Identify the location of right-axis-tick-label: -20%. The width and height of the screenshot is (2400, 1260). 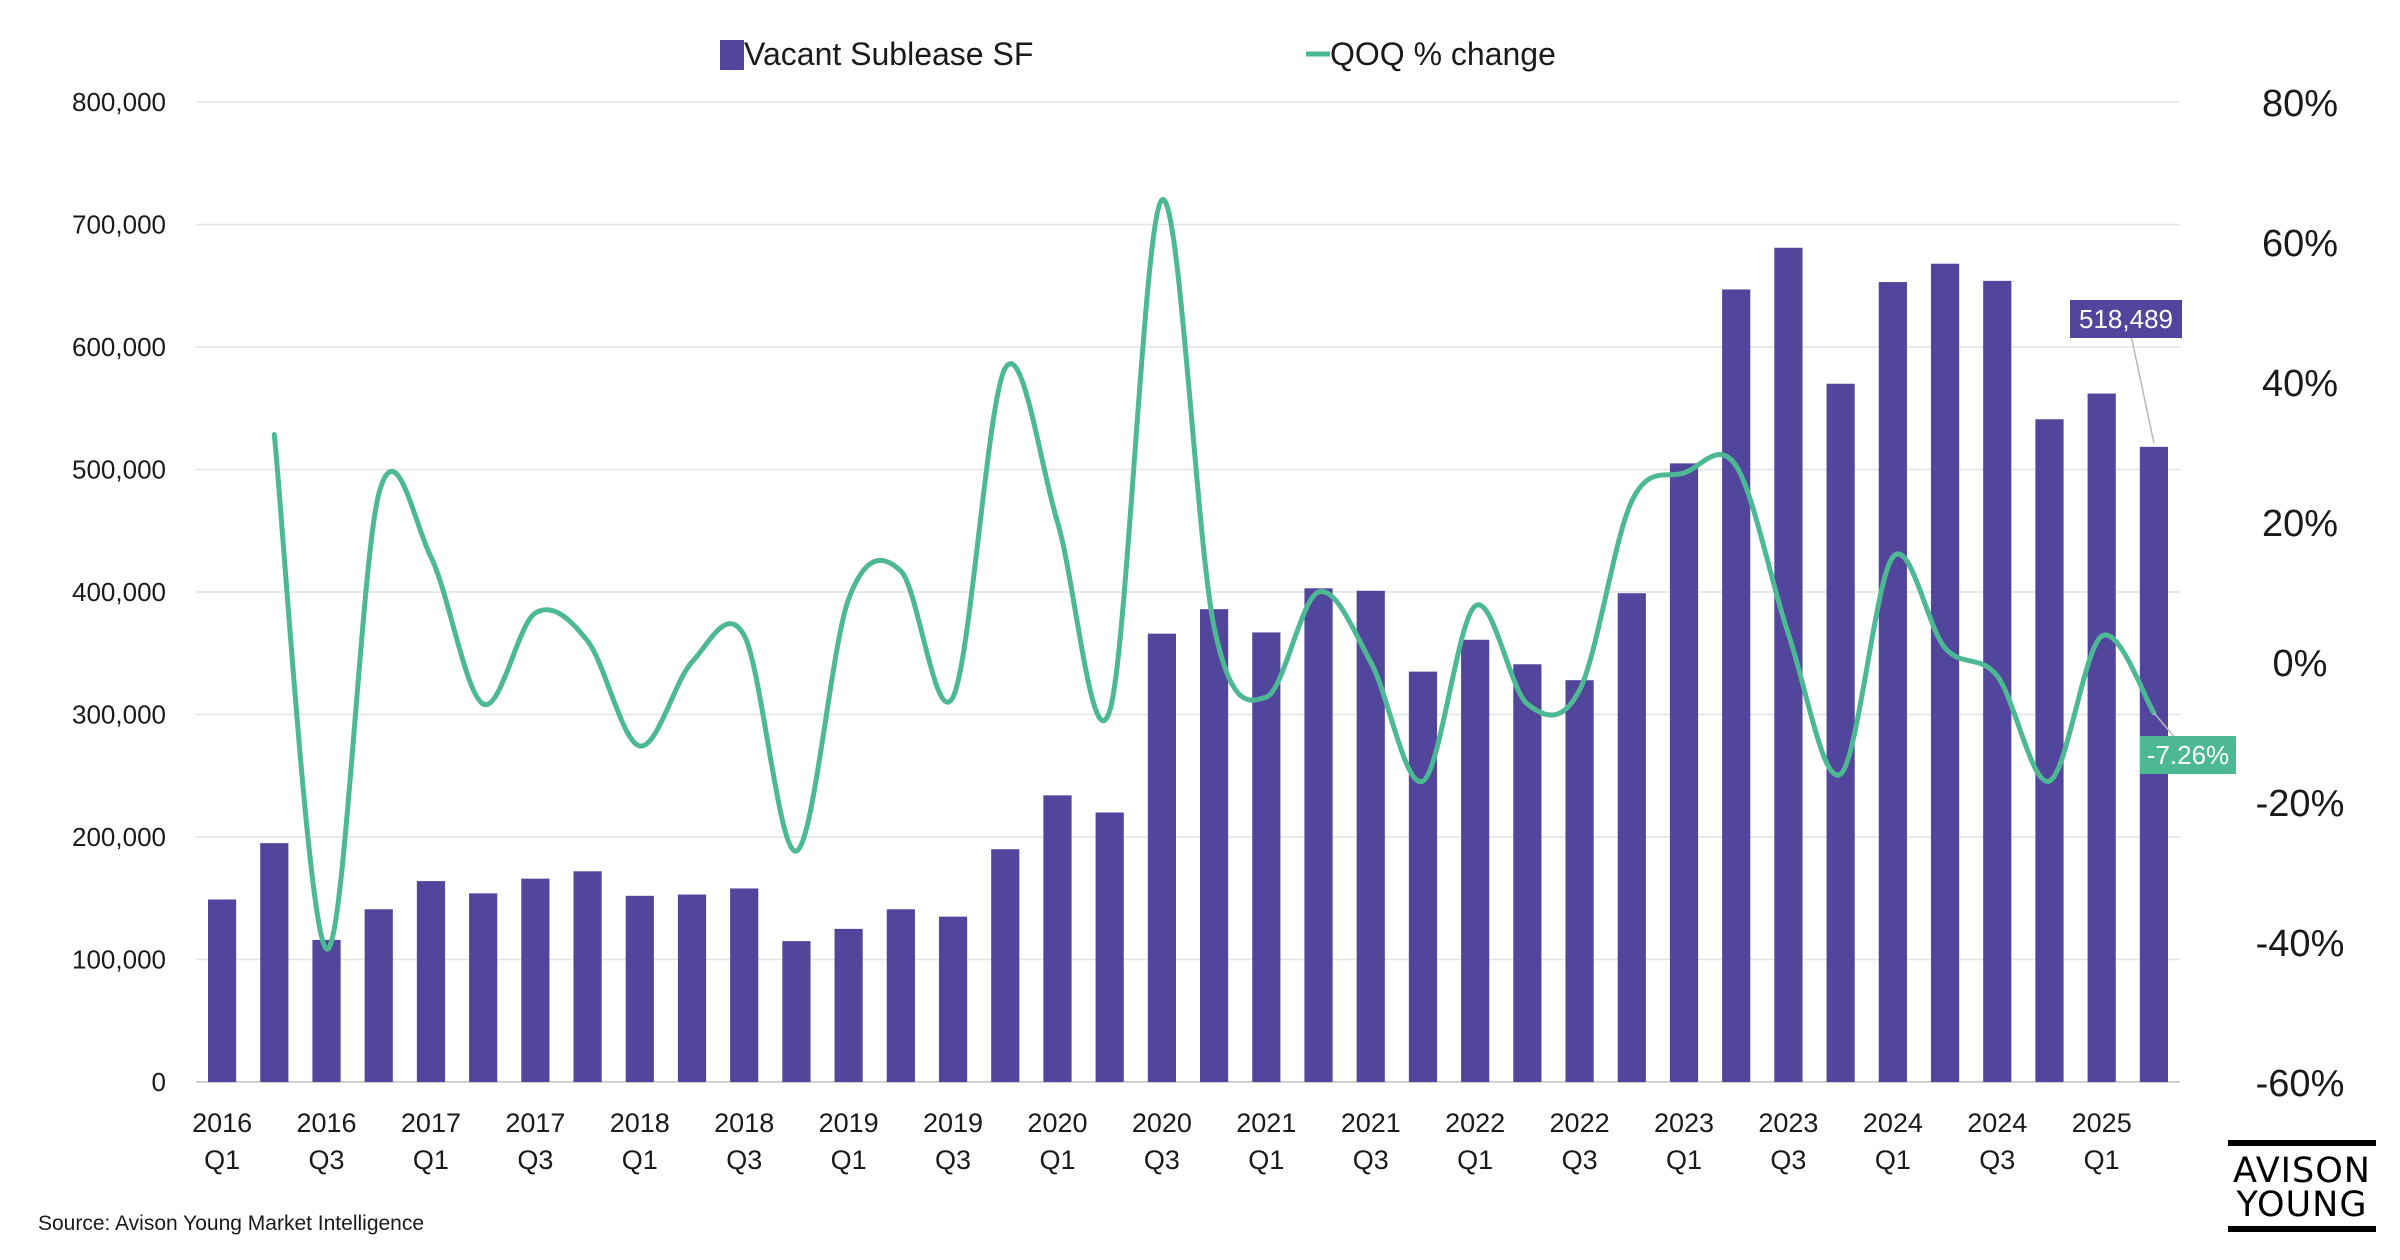
(2300, 804).